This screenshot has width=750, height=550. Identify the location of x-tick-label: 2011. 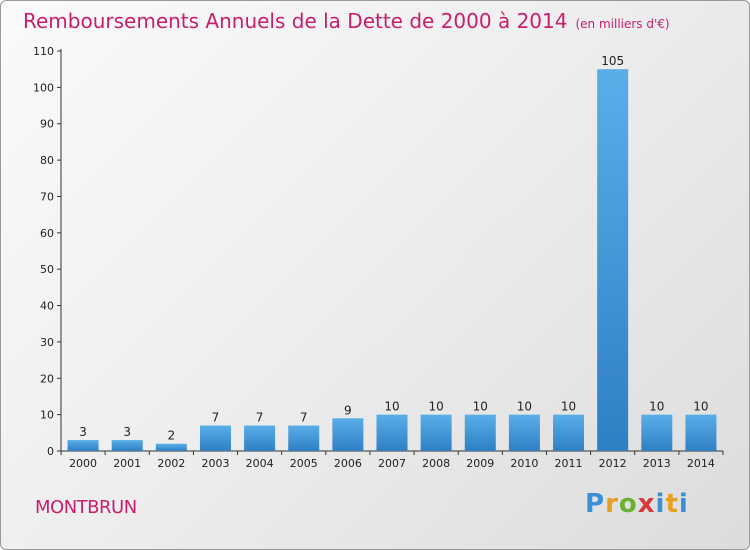
(569, 463).